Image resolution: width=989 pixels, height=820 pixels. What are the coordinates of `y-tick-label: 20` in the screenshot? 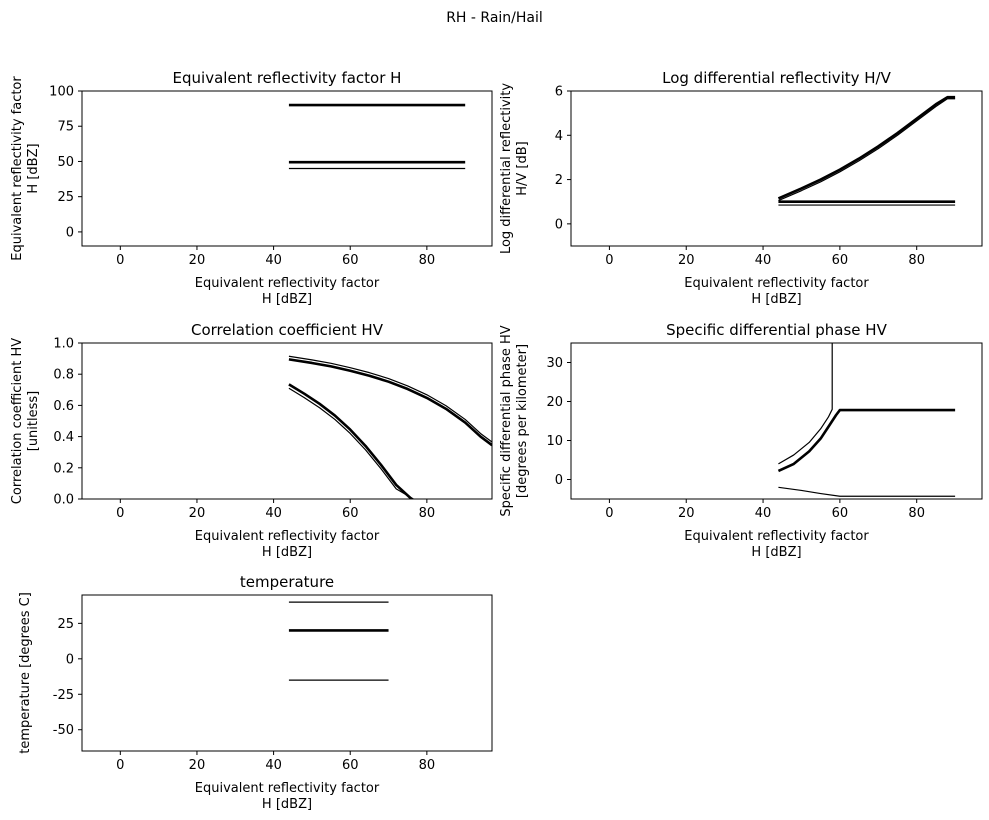 It's located at (554, 402).